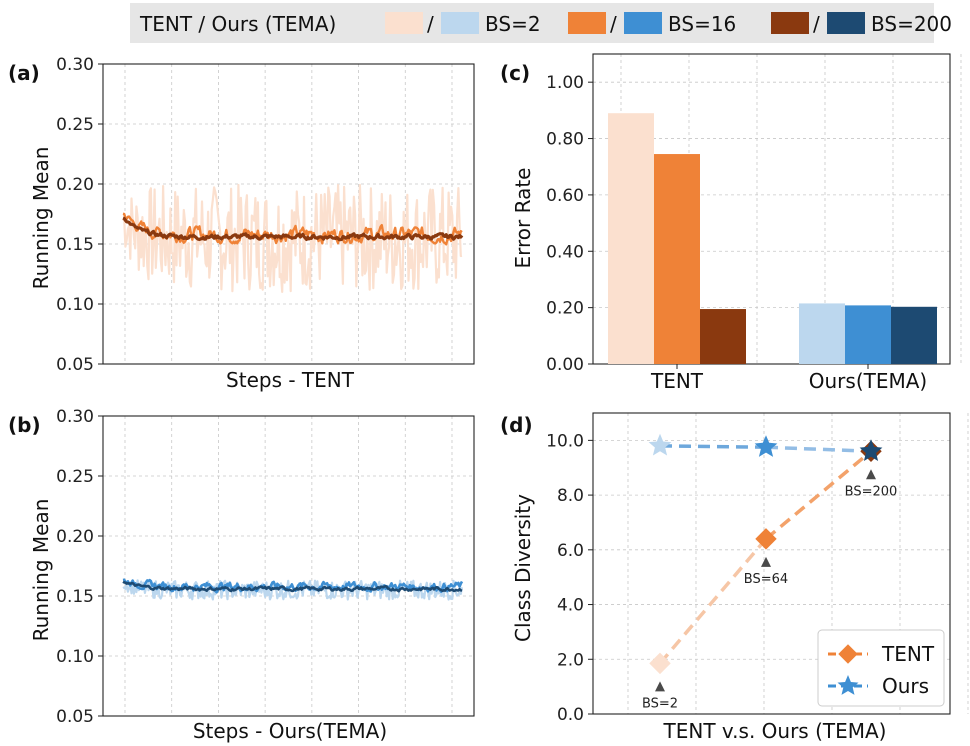 The image size is (970, 746). I want to click on ylabel-c: Error Rate, so click(523, 218).